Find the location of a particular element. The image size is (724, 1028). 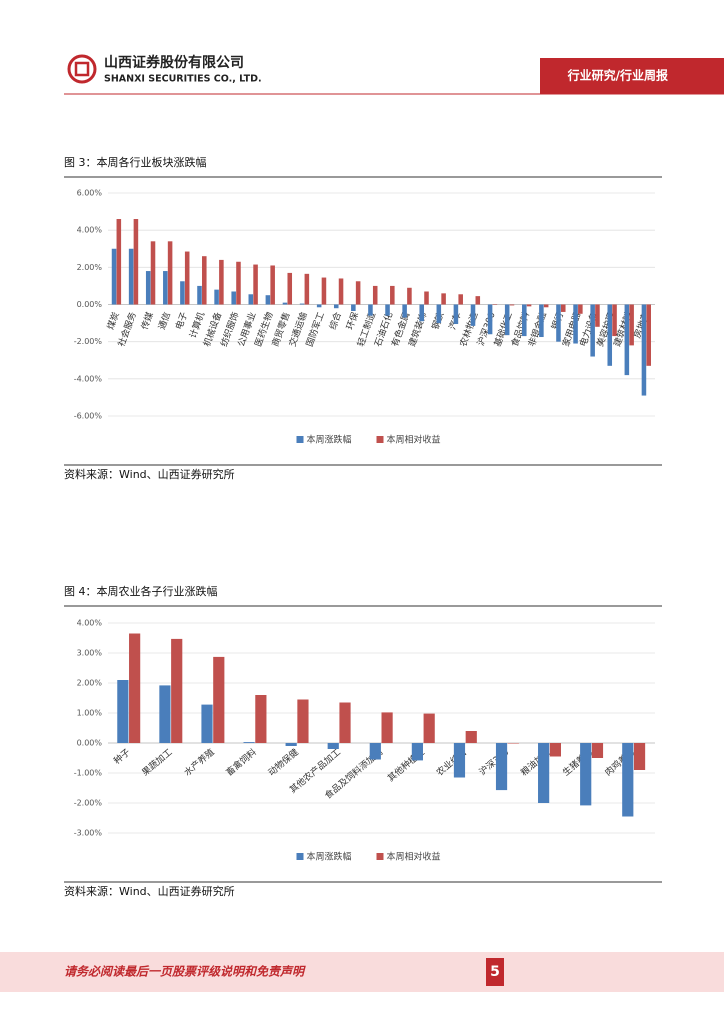

x-tick-label: 畜禽饲料 is located at coordinates (241, 762).